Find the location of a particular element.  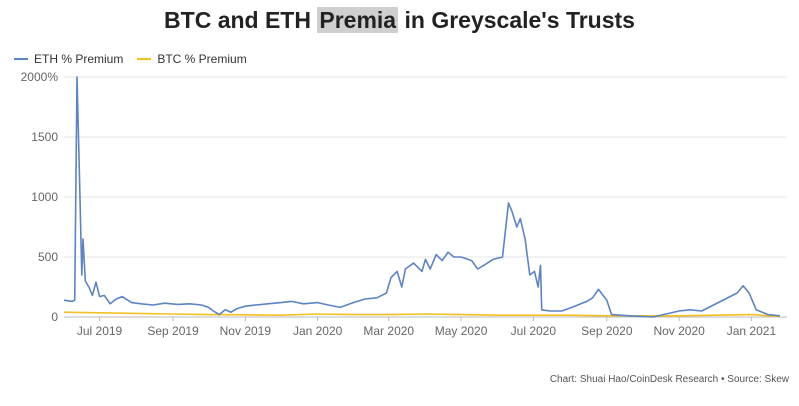

legend-item-eth: ETH % Premium is located at coordinates (68, 59).